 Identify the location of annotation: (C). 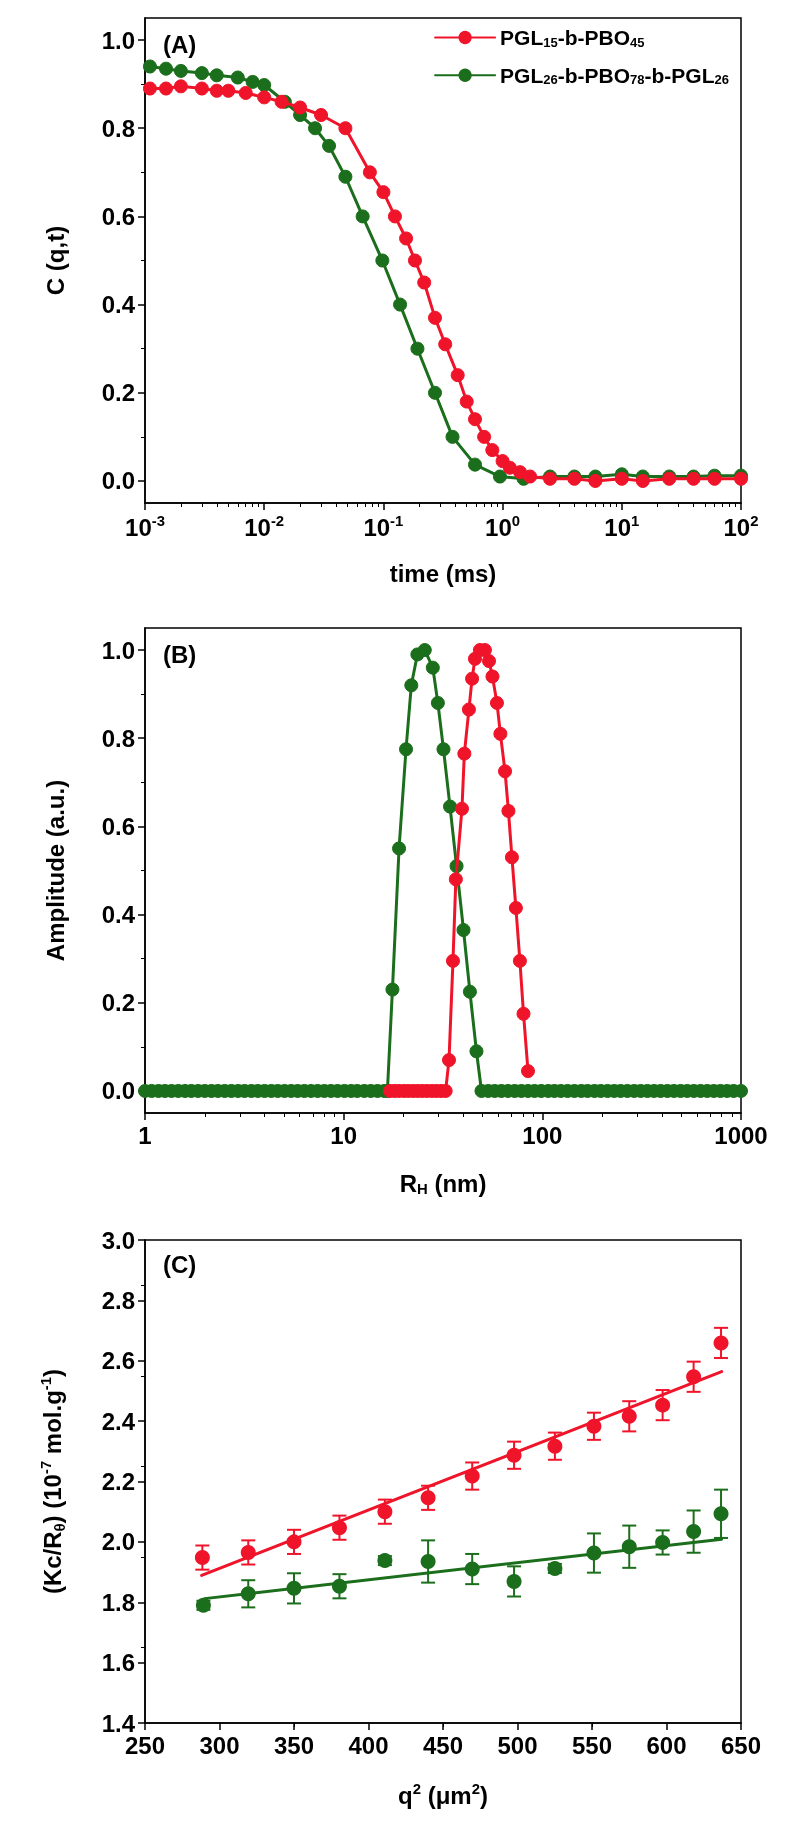
(180, 1264).